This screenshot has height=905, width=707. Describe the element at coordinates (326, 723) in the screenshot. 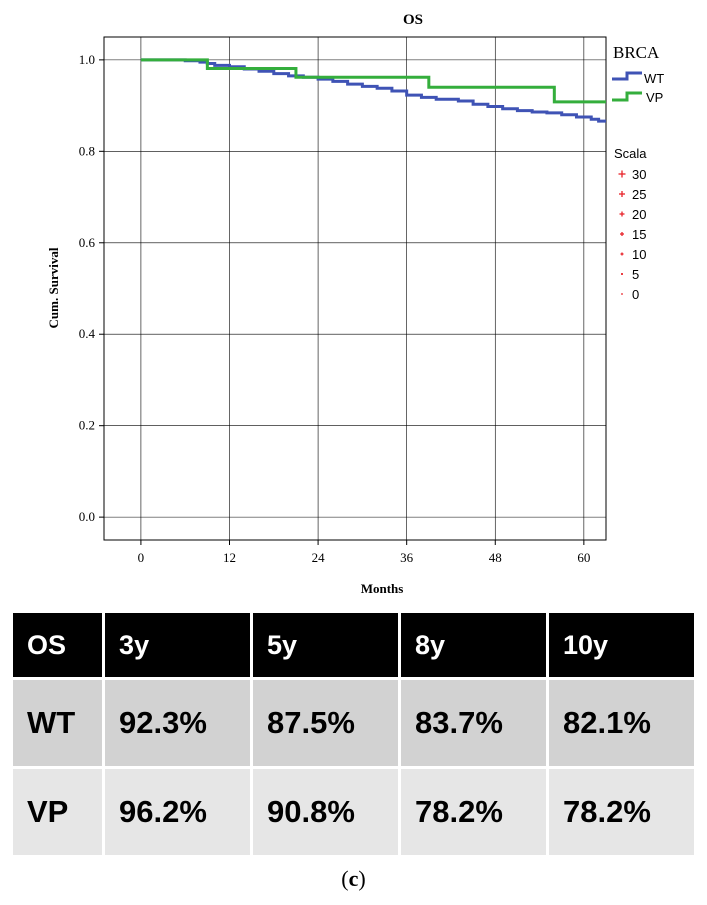

I see `table-cell: 87.5%` at that location.